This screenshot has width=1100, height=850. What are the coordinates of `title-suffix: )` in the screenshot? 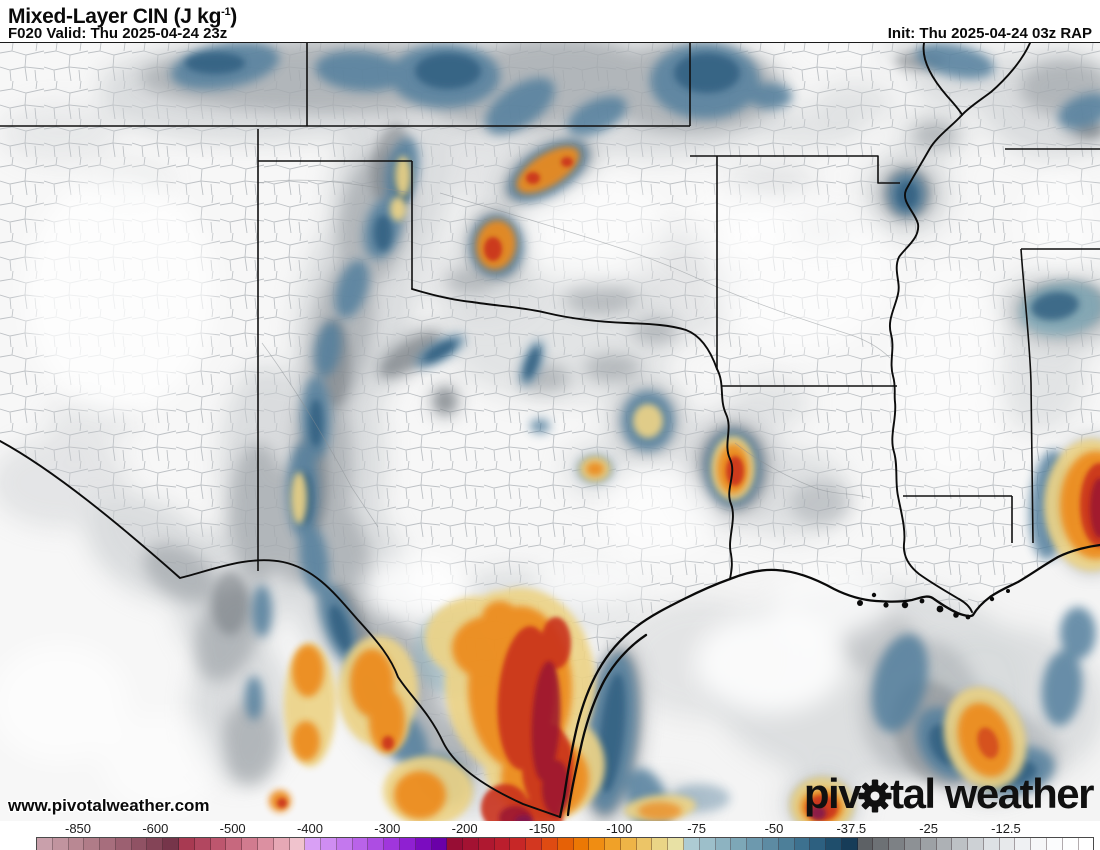 It's located at (233, 16).